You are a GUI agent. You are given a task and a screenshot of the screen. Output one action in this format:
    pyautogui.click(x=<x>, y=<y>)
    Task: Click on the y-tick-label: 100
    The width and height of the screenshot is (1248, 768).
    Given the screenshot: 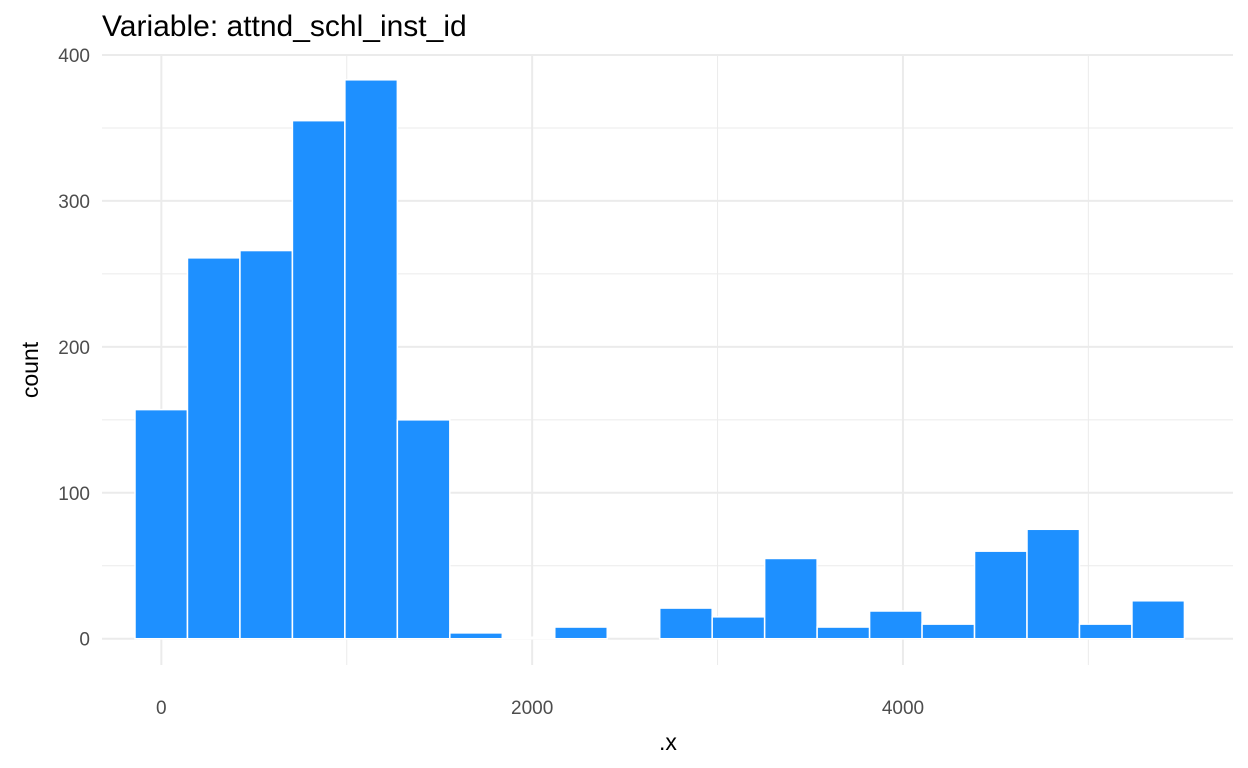 What is the action you would take?
    pyautogui.click(x=74, y=494)
    